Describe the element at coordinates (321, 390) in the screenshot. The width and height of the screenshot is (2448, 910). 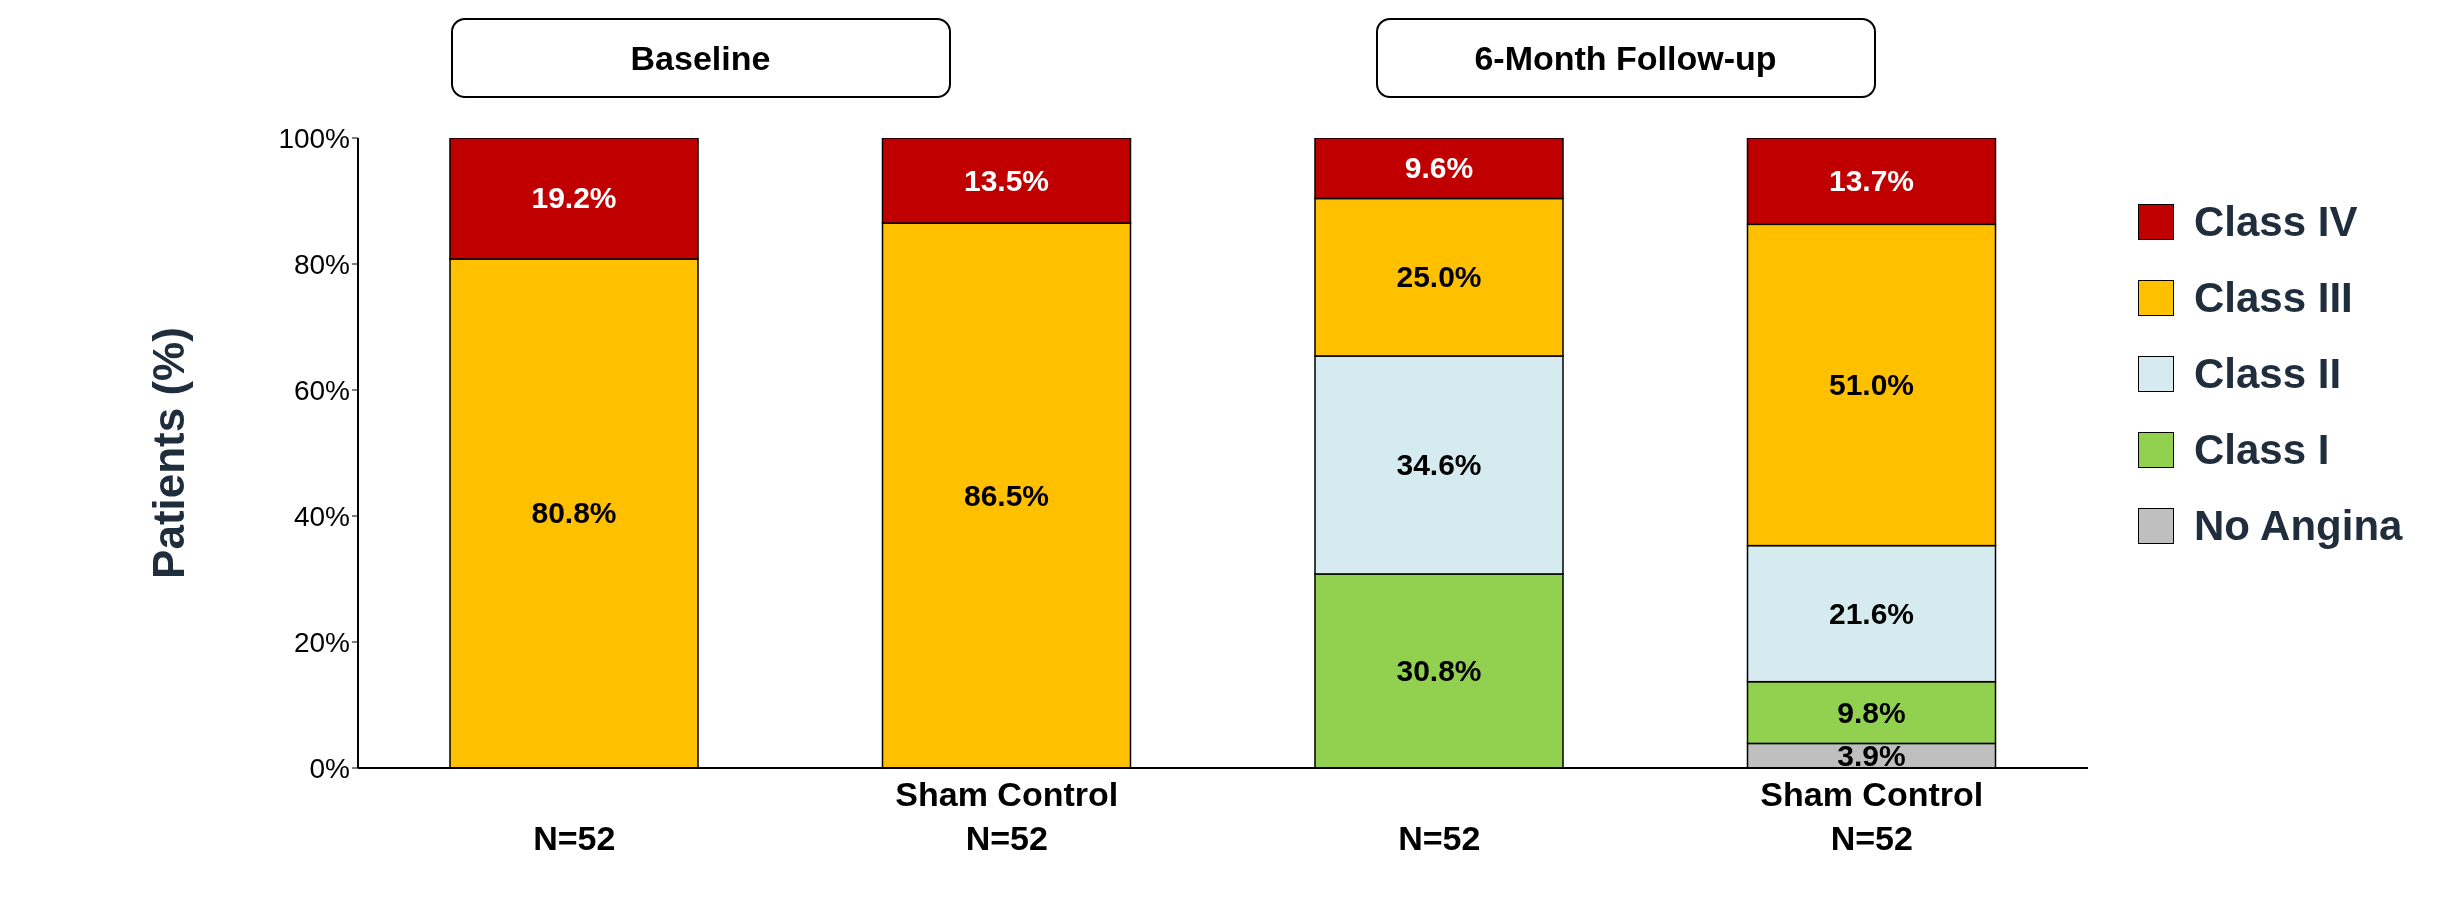
I see `y-tick-label: 60%` at that location.